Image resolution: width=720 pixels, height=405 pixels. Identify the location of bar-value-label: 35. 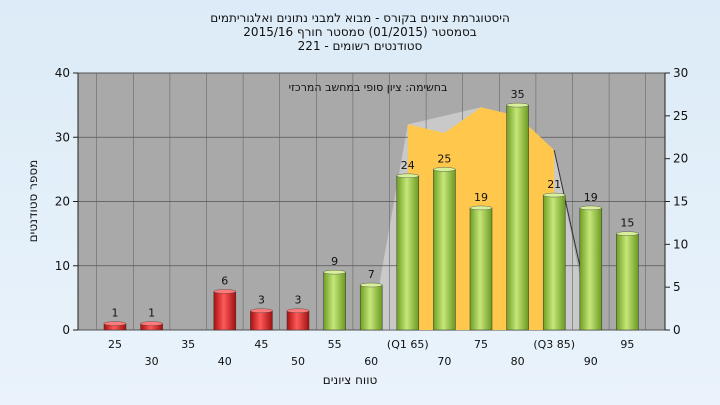
(518, 94).